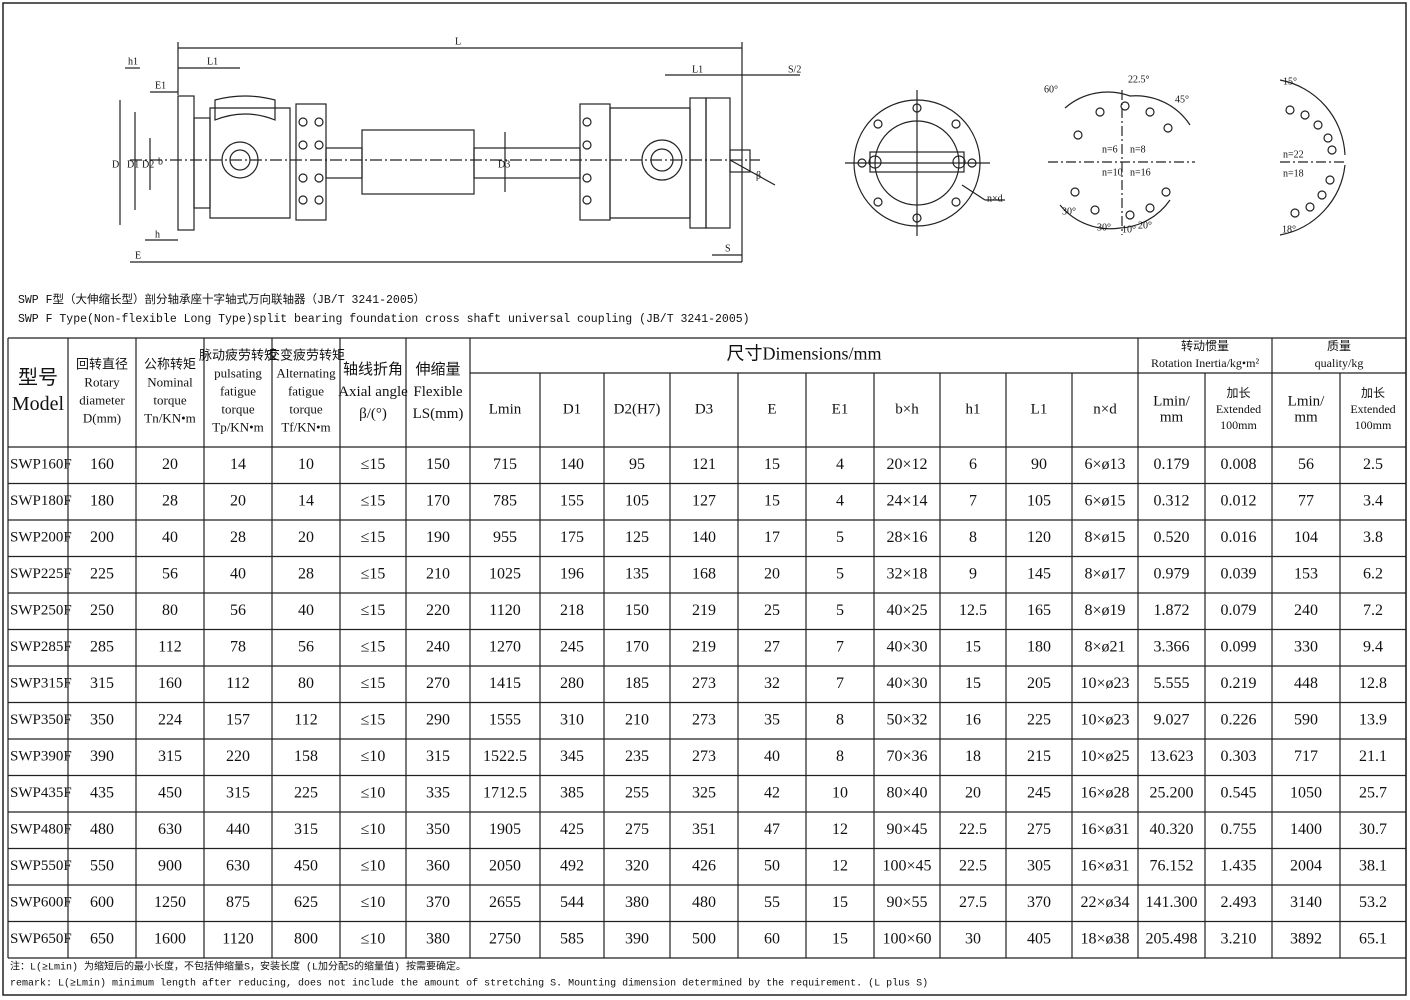 The image size is (1410, 1000). What do you see at coordinates (1104, 792) in the screenshot?
I see `table-cell: 16×ø28` at bounding box center [1104, 792].